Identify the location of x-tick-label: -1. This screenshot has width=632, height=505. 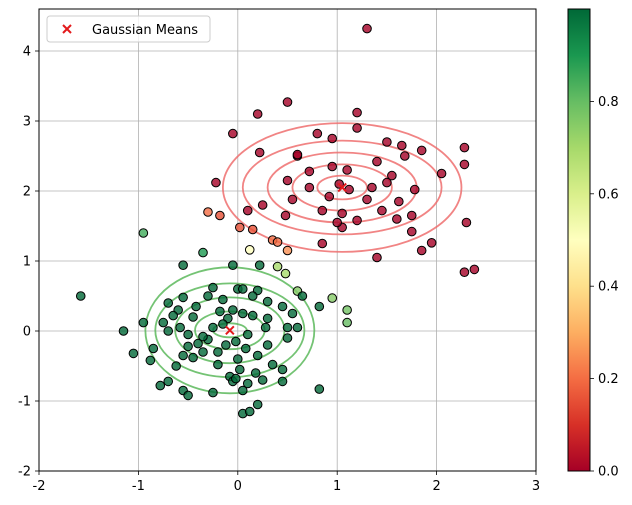
(138, 486).